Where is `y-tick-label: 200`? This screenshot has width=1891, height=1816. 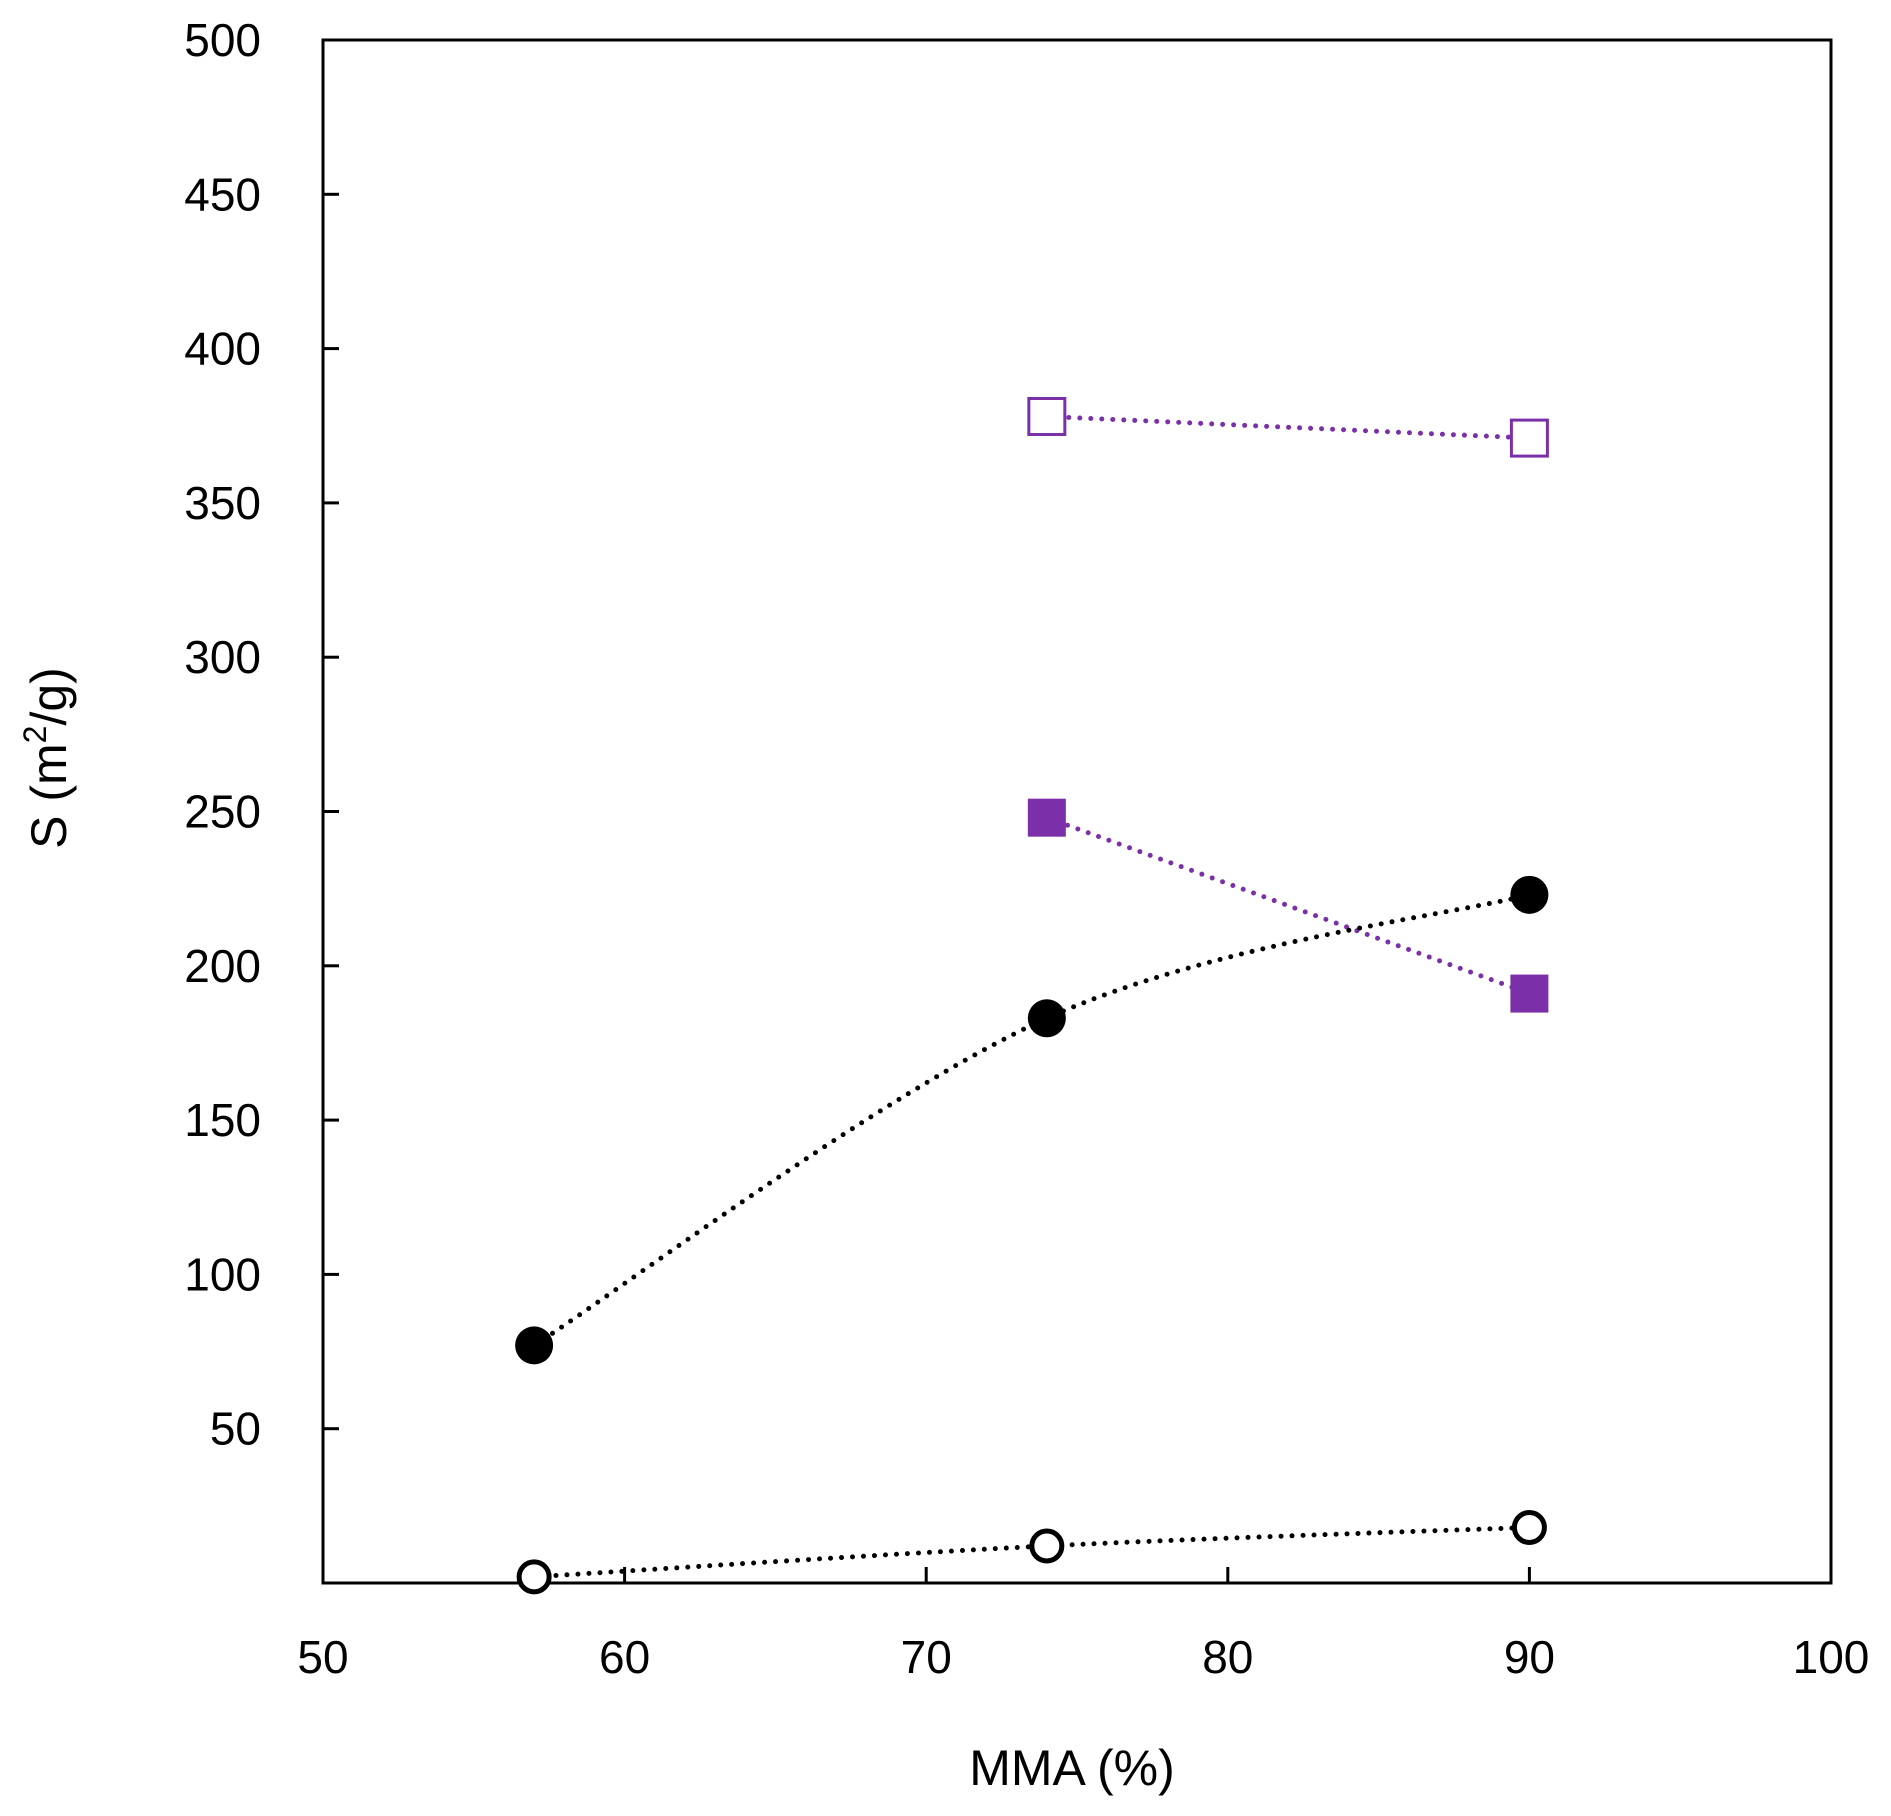
y-tick-label: 200 is located at coordinates (222, 966).